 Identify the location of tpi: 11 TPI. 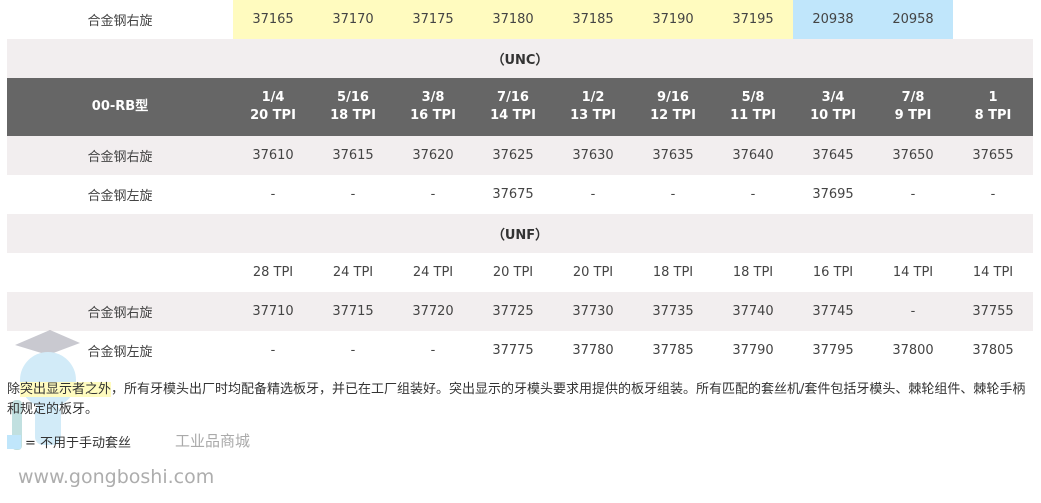
(753, 115).